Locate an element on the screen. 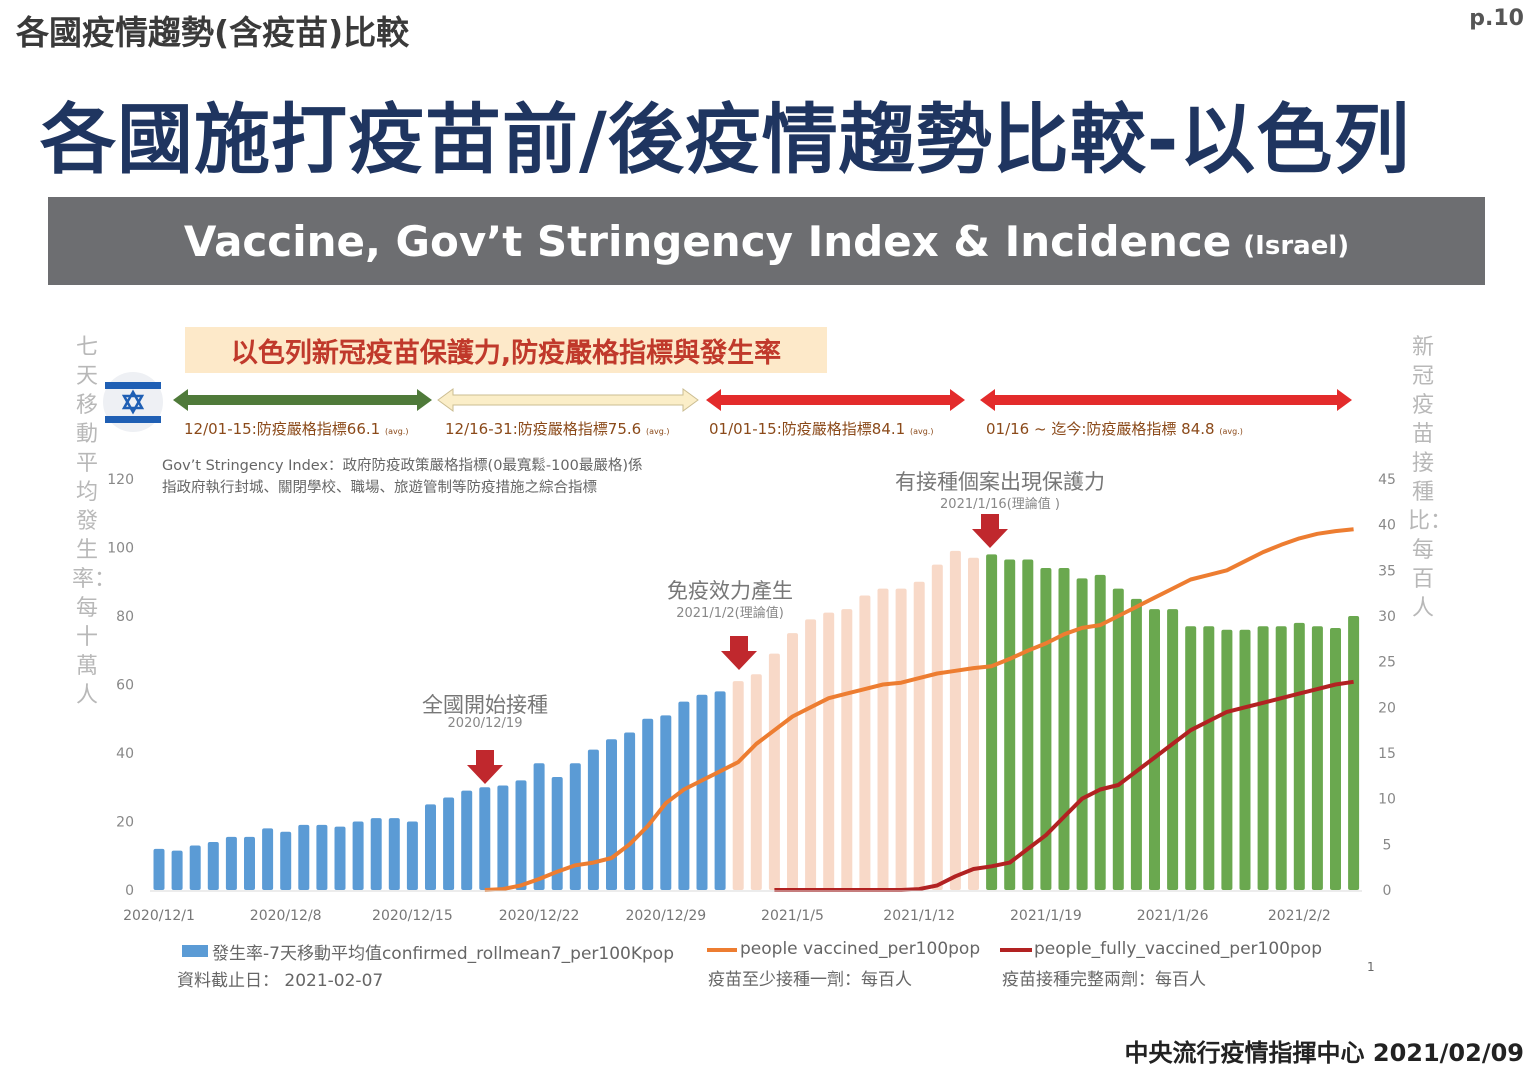  period-label-4: 01/16 ~ 迄今:防疫嚴格指標 84.8 (avg.) is located at coordinates (1114, 428).